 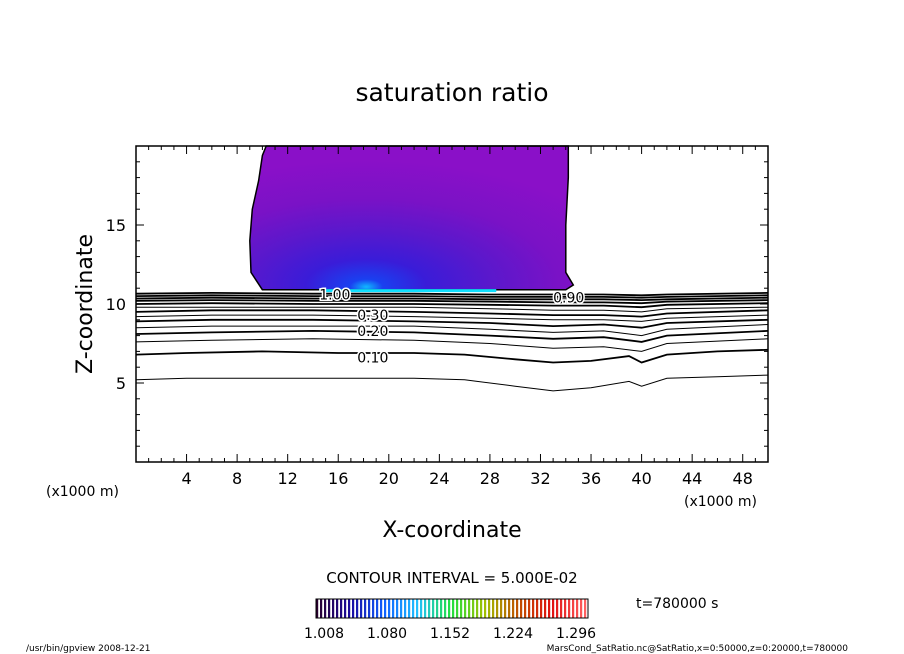 What do you see at coordinates (439, 478) in the screenshot?
I see `x-tick-label: 24` at bounding box center [439, 478].